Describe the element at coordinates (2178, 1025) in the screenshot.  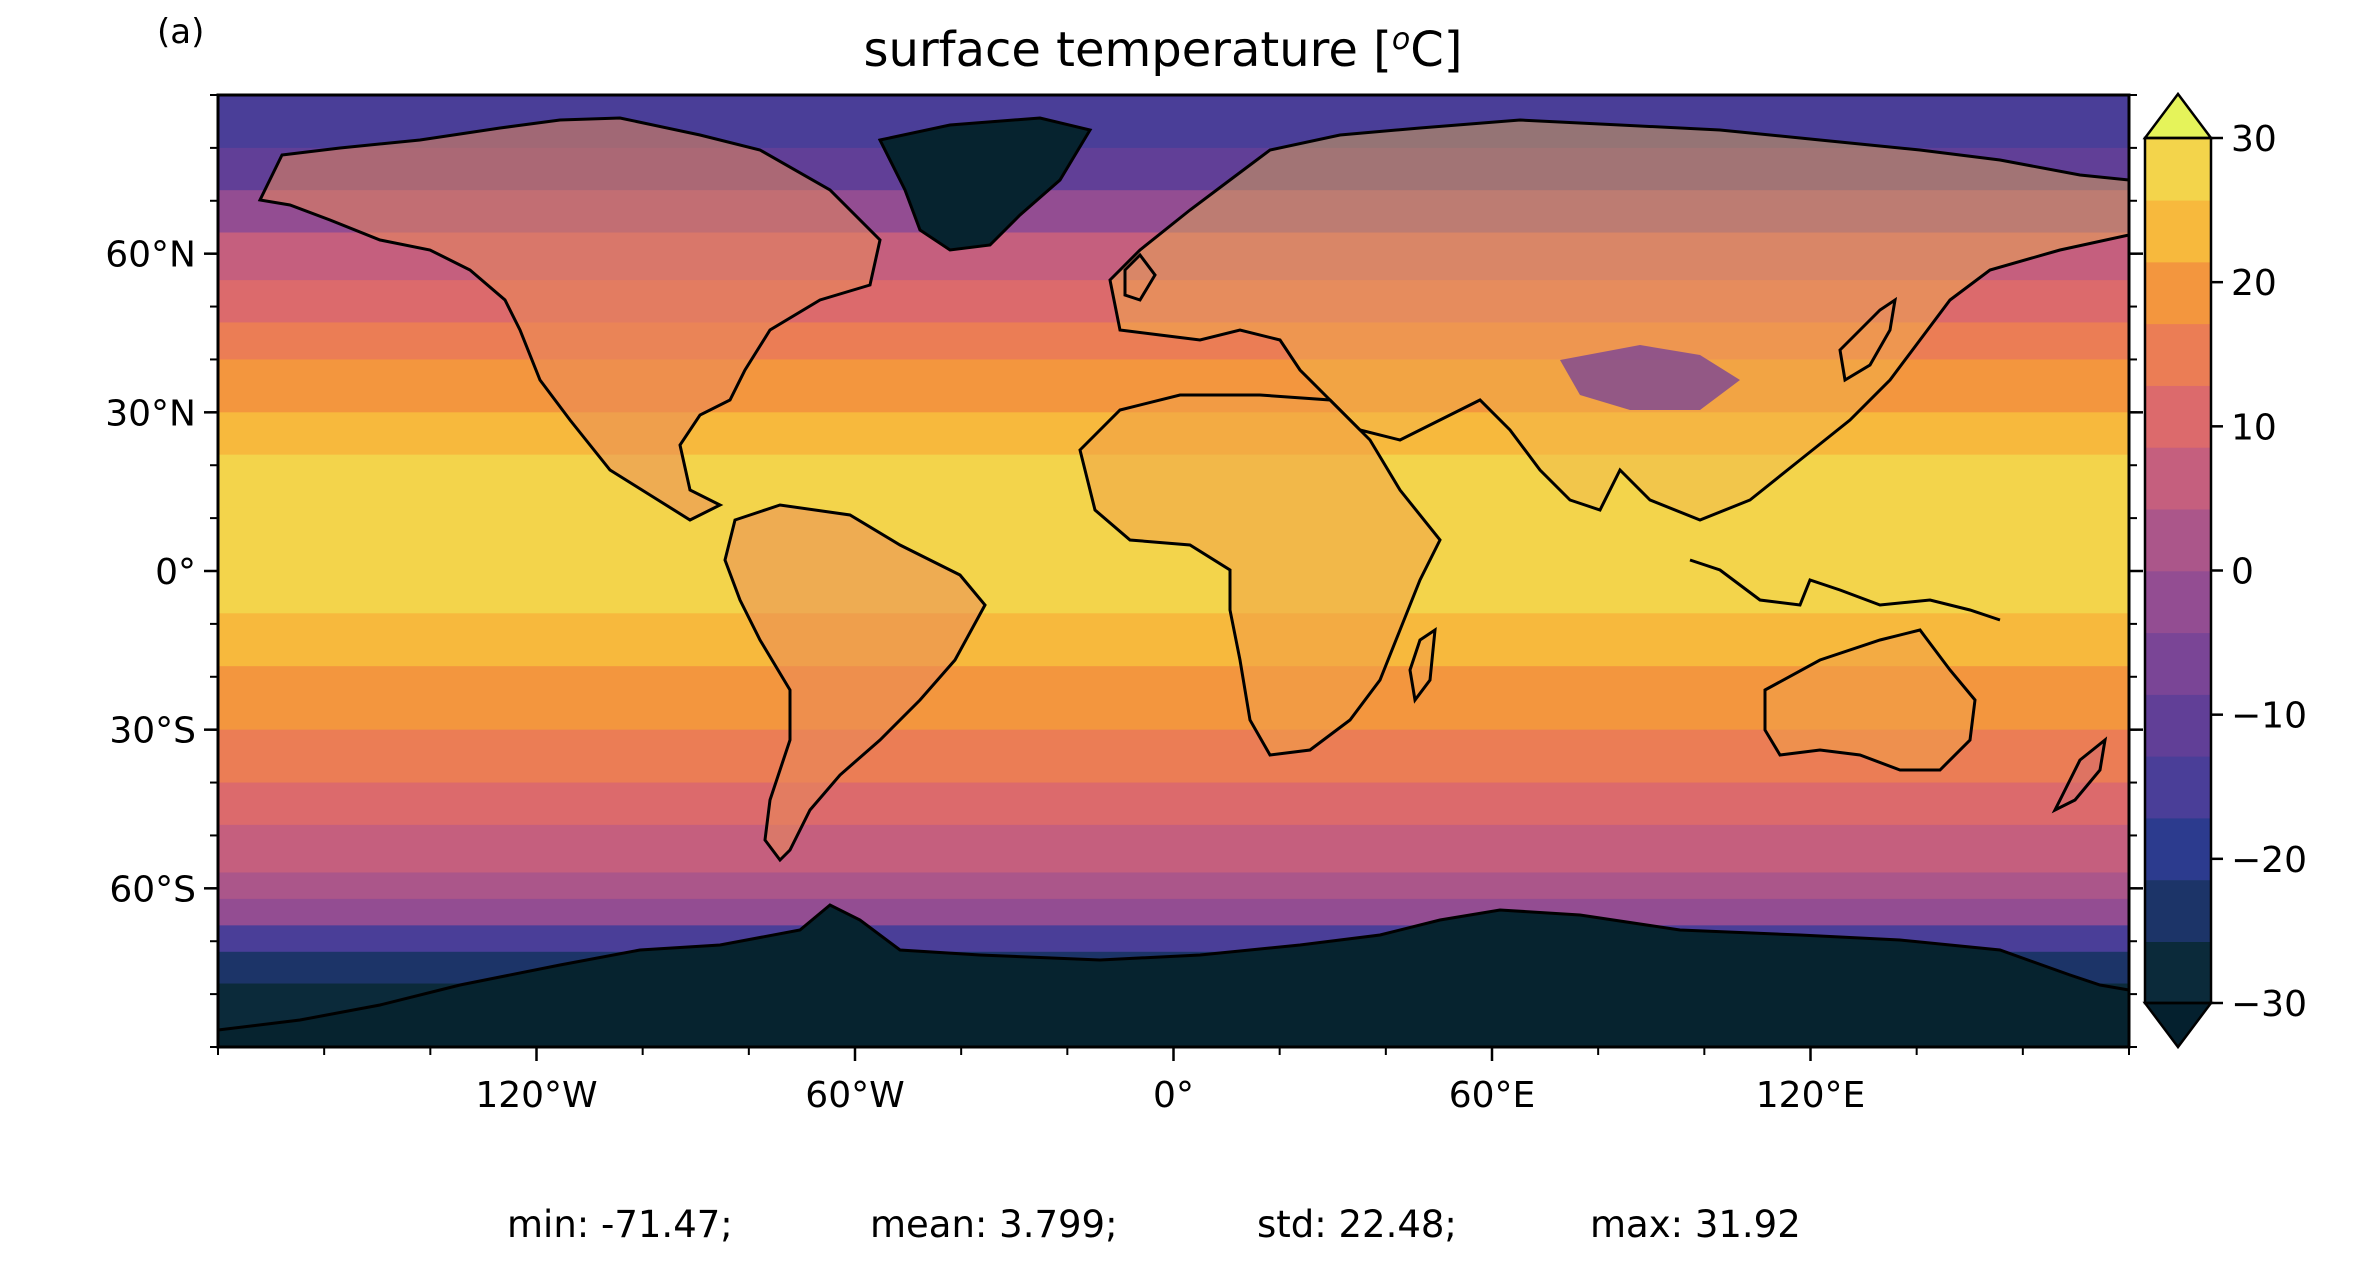
I see `colorbar-extend-min` at that location.